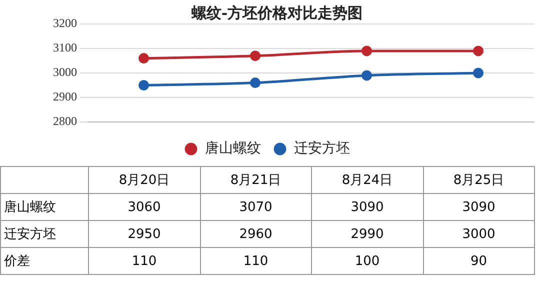 Image resolution: width=554 pixels, height=282 pixels. Describe the element at coordinates (256, 207) in the screenshot. I see `data-label: 3070` at that location.